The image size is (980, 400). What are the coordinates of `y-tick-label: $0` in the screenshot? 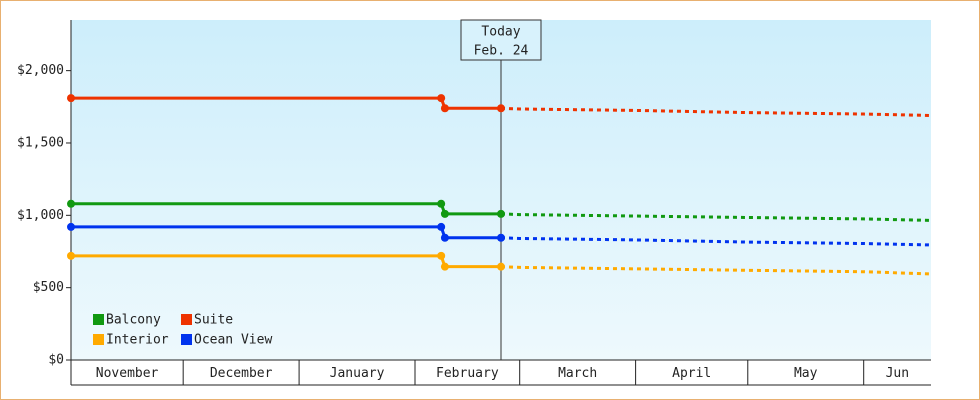 It's located at (56, 360).